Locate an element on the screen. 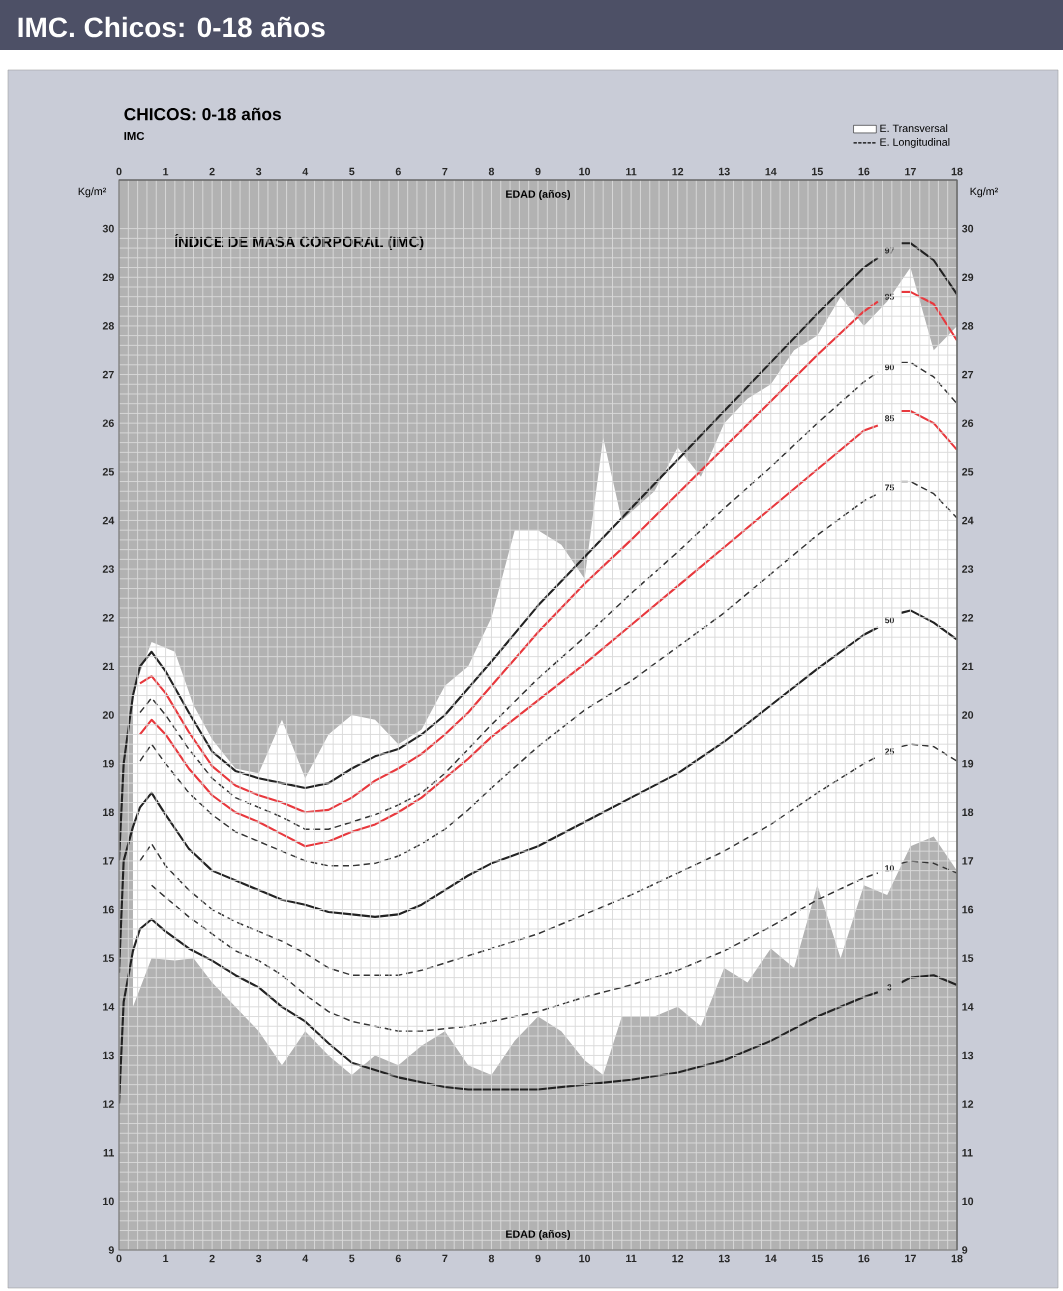 The width and height of the screenshot is (1063, 1291). x2-tick-label: 10 is located at coordinates (585, 1258).